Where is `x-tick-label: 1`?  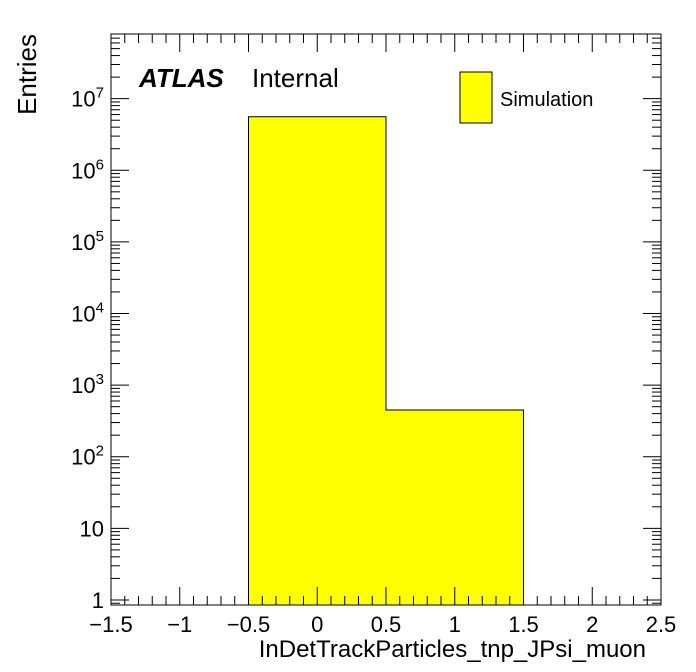 x-tick-label: 1 is located at coordinates (455, 624).